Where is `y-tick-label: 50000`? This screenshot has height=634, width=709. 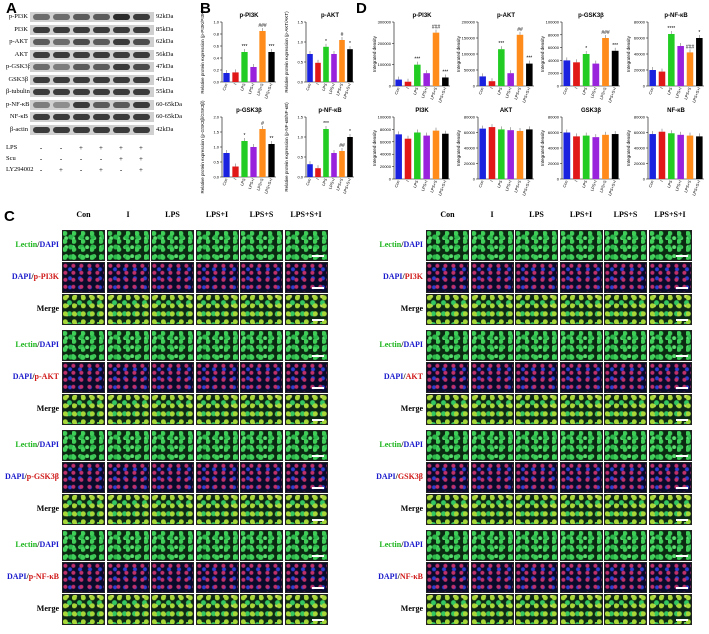 y-tick-label: 50000 is located at coordinates (470, 70).